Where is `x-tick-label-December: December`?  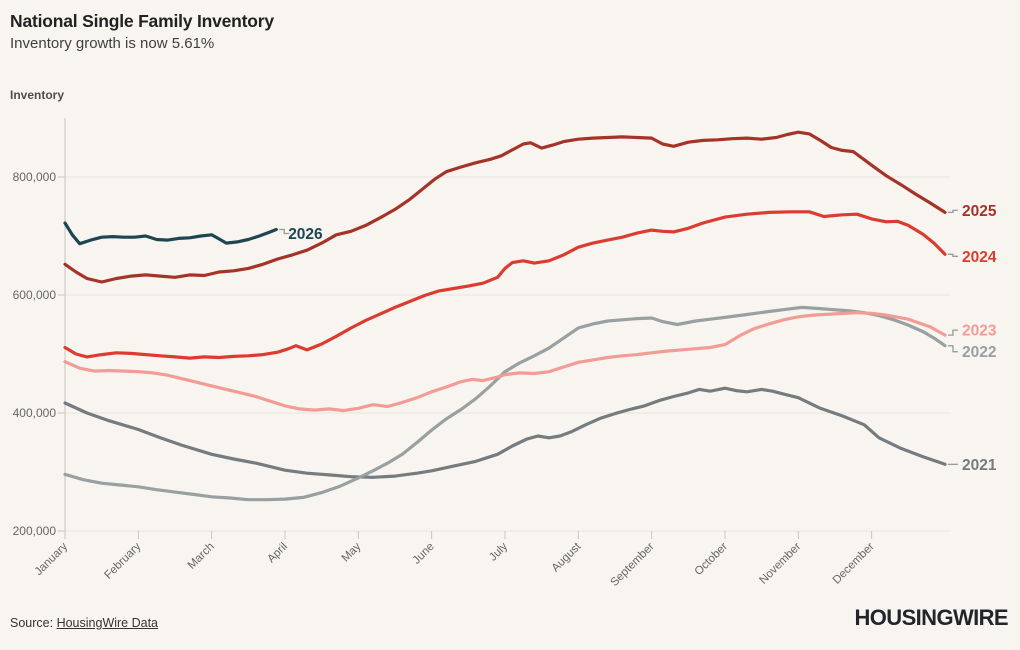
x-tick-label-December: December is located at coordinates (854, 564).